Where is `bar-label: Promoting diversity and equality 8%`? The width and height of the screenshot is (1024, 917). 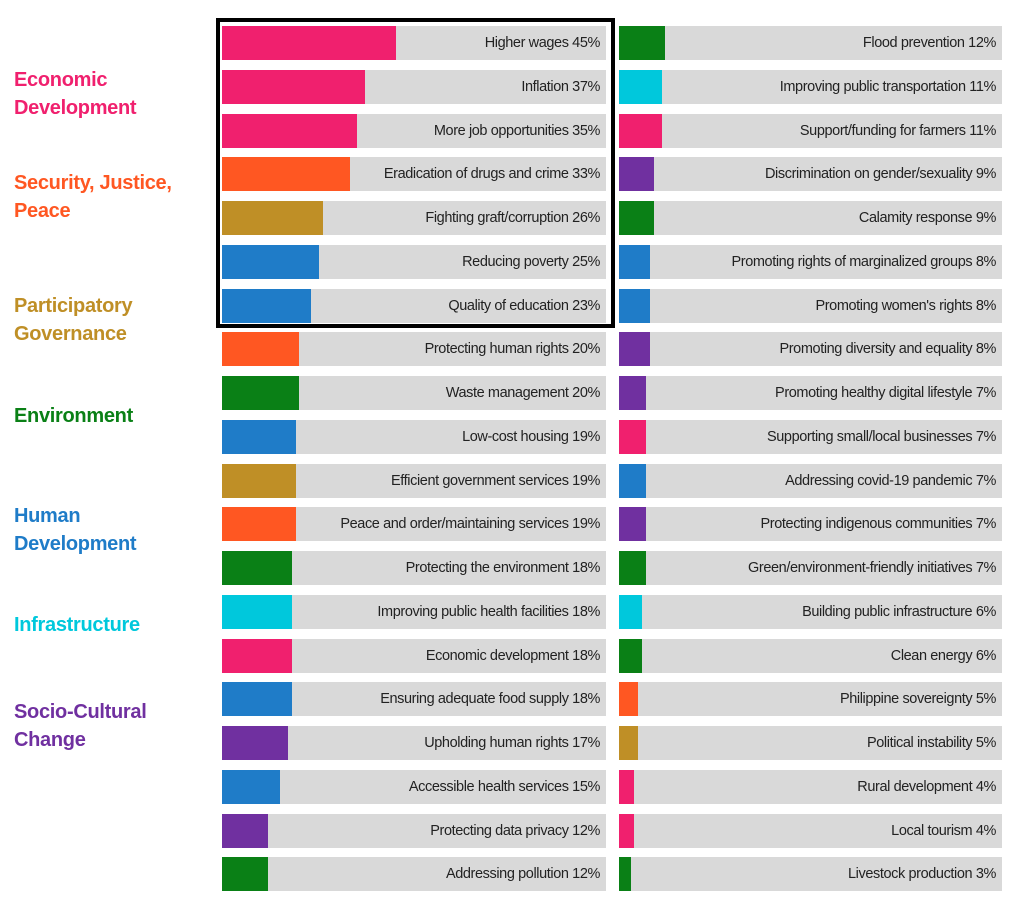
bar-label: Promoting diversity and equality 8% is located at coordinates (887, 349).